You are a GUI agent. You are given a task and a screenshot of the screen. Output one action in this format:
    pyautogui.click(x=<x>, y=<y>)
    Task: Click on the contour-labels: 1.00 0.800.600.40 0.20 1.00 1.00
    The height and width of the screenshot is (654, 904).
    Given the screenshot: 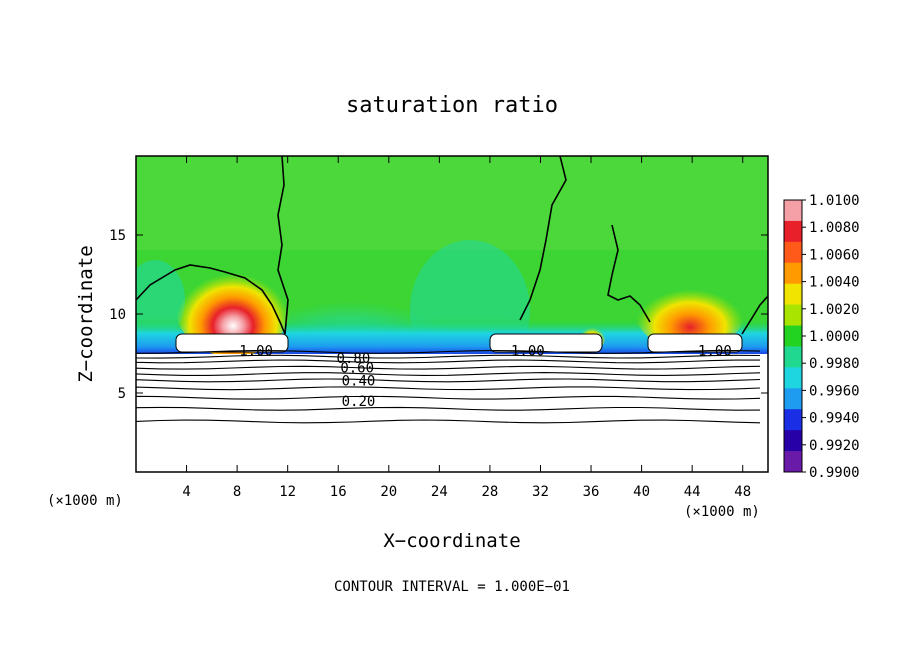 What is the action you would take?
    pyautogui.click(x=485, y=376)
    